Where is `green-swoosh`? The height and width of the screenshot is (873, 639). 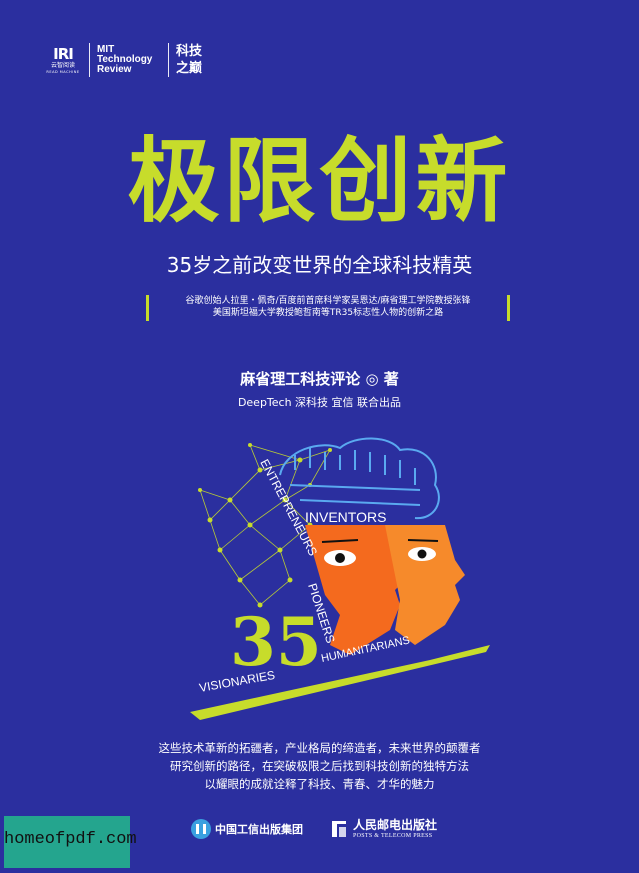
green-swoosh is located at coordinates (340, 682).